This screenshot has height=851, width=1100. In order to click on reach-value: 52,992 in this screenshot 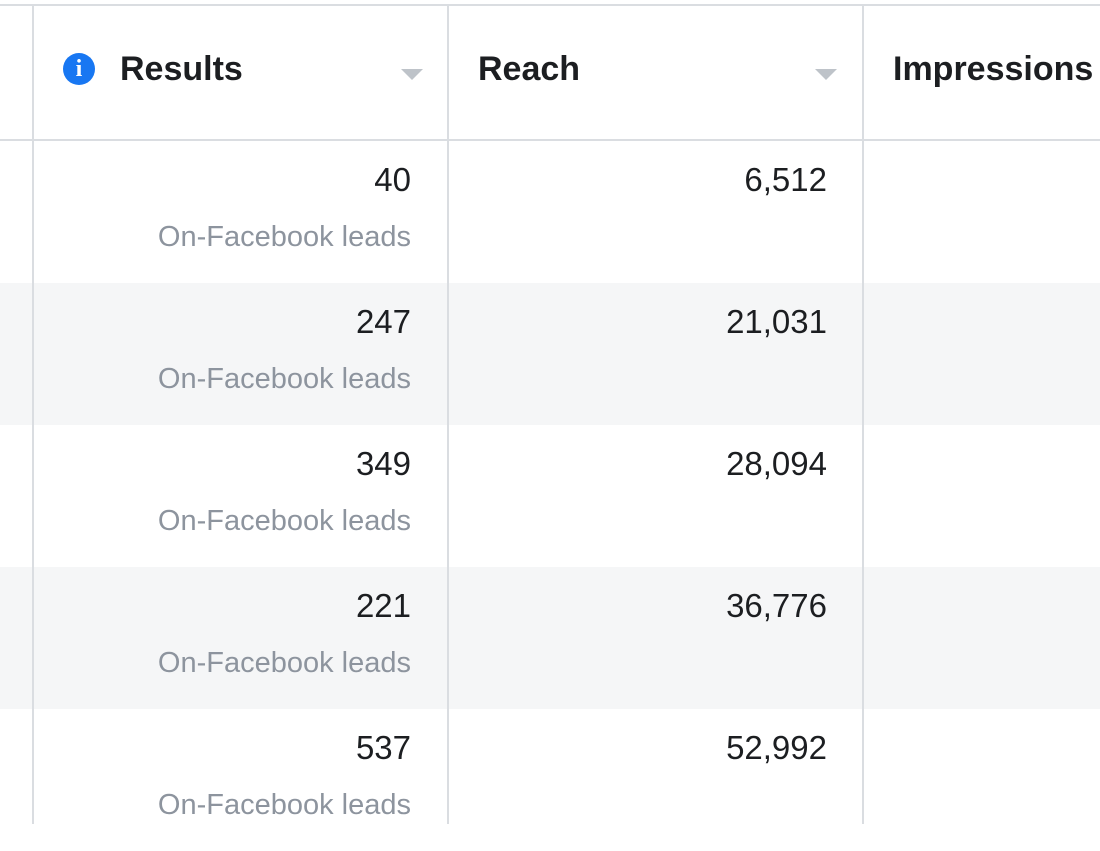, I will do `click(776, 747)`.